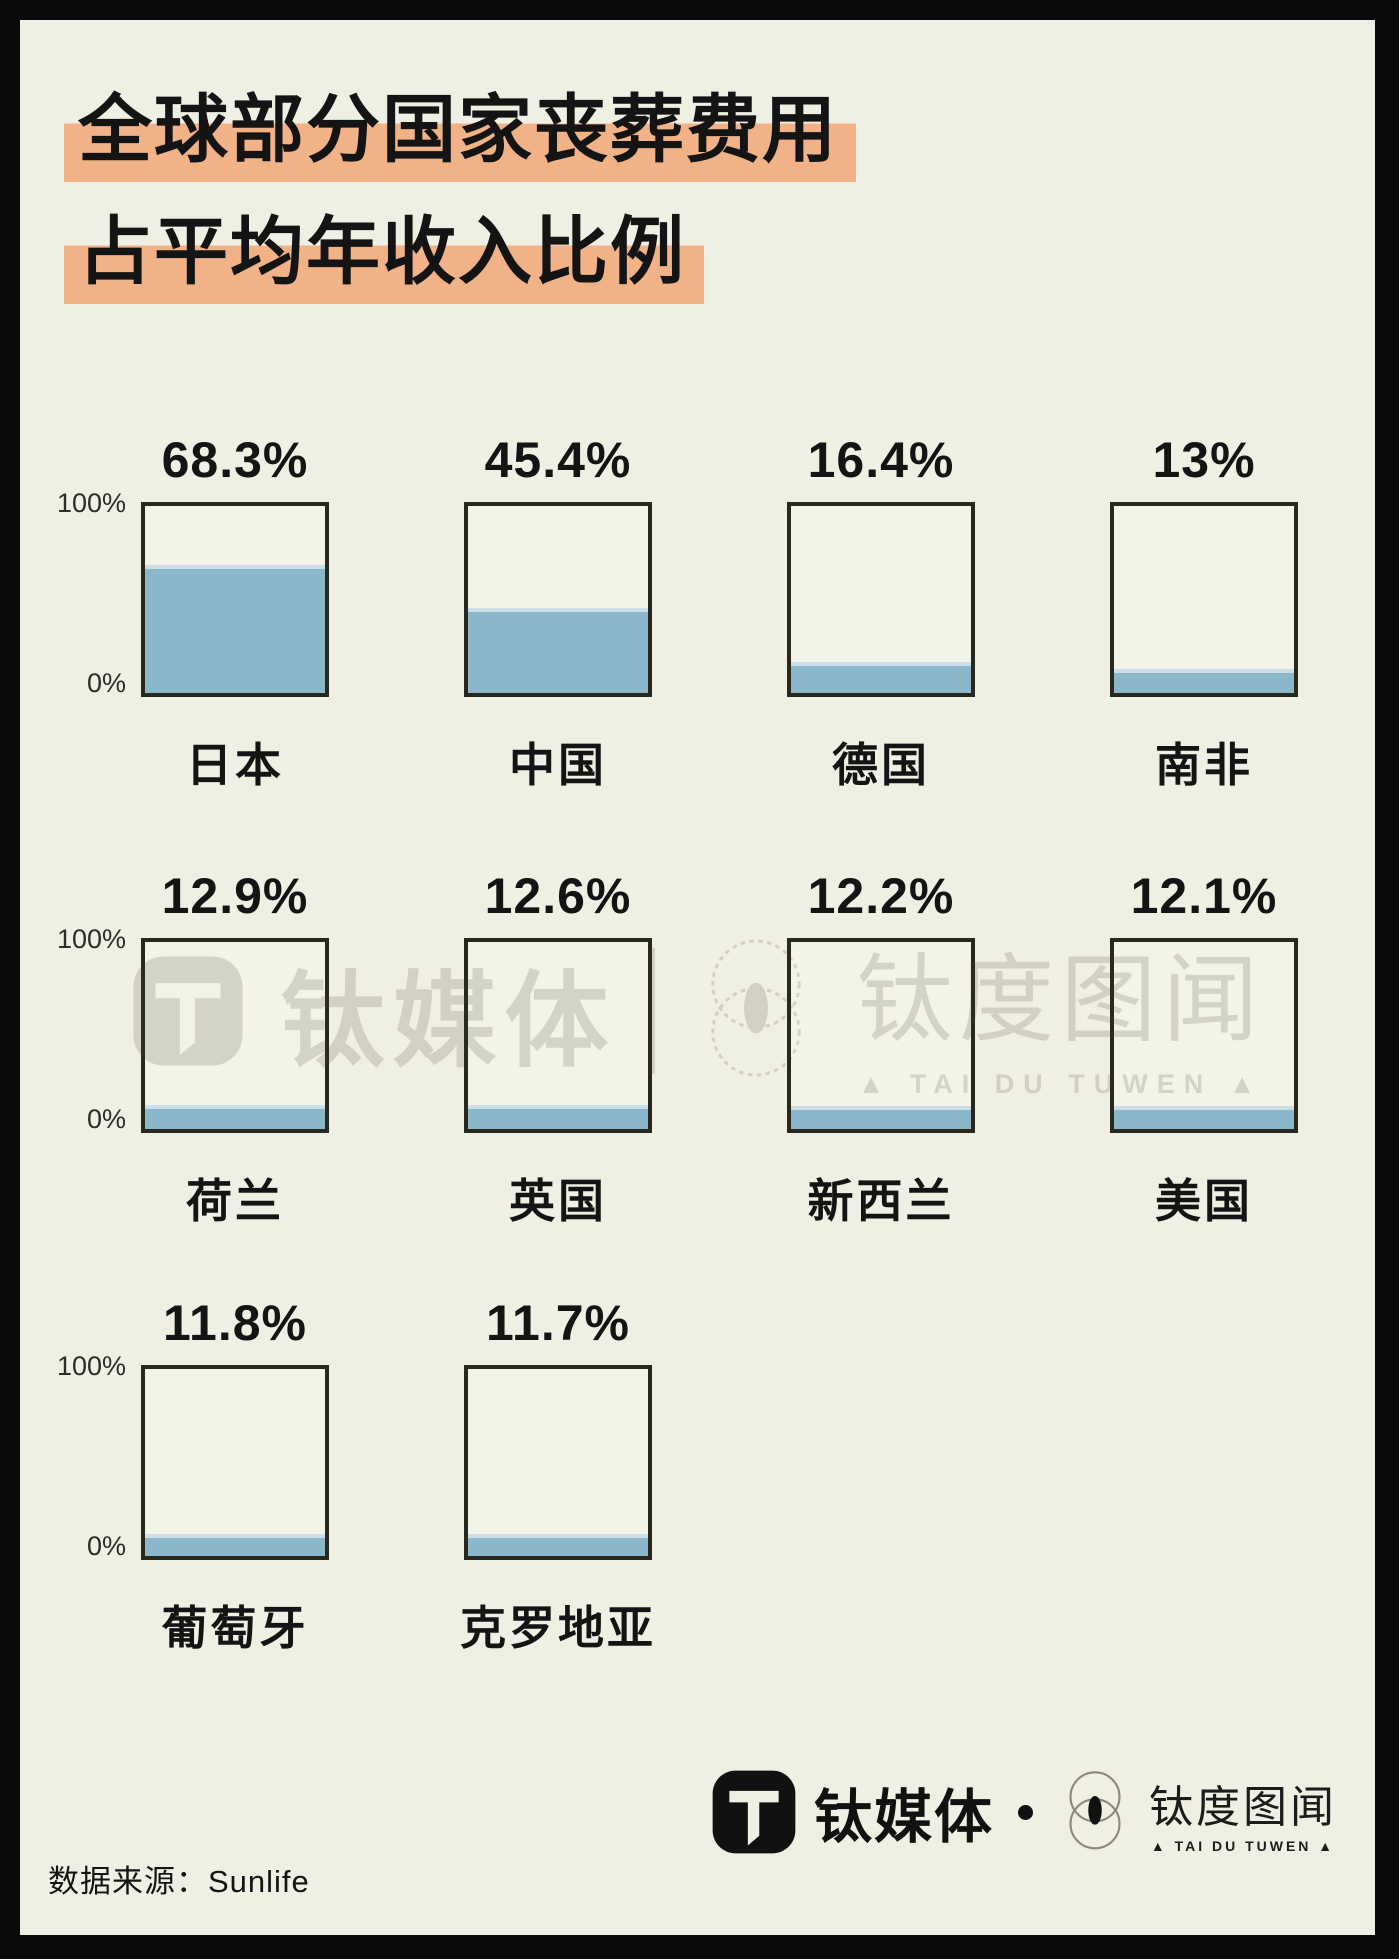 This screenshot has height=1959, width=1399. What do you see at coordinates (235, 460) in the screenshot?
I see `bar-value-label: 68.3%` at bounding box center [235, 460].